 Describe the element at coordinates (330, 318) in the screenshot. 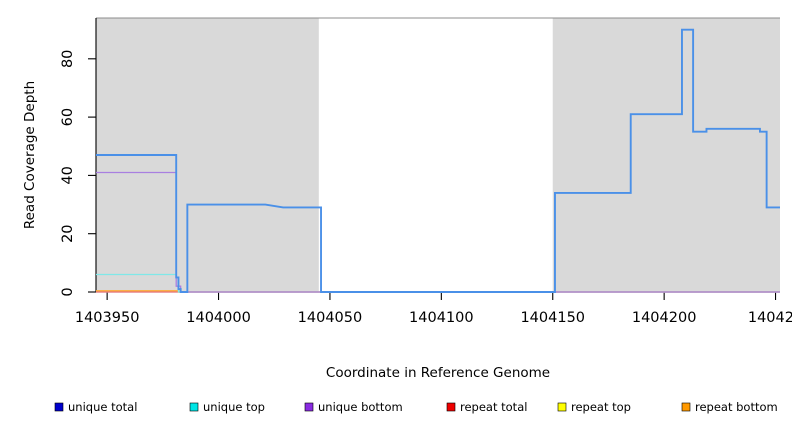

I see `x-tick-label: 1404050` at that location.